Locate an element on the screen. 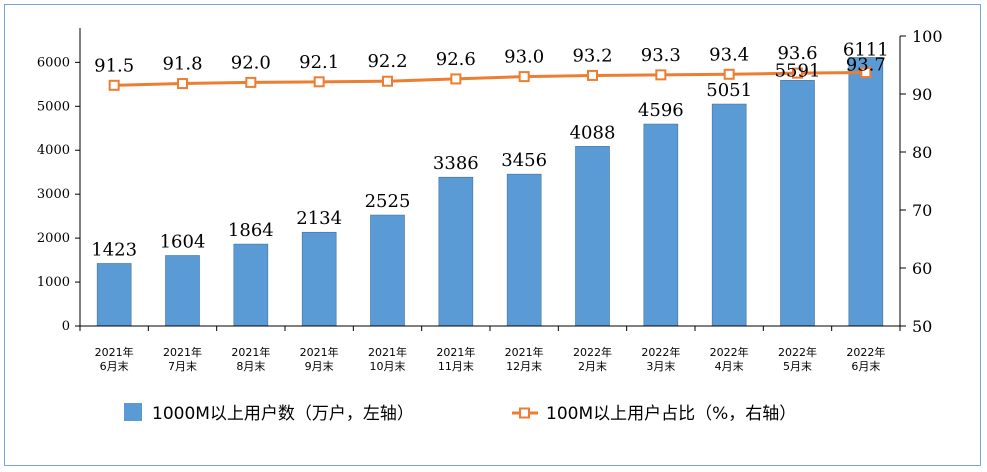 The width and height of the screenshot is (987, 472). x-tick-label-0: 2021年 6月末 is located at coordinates (114, 359).